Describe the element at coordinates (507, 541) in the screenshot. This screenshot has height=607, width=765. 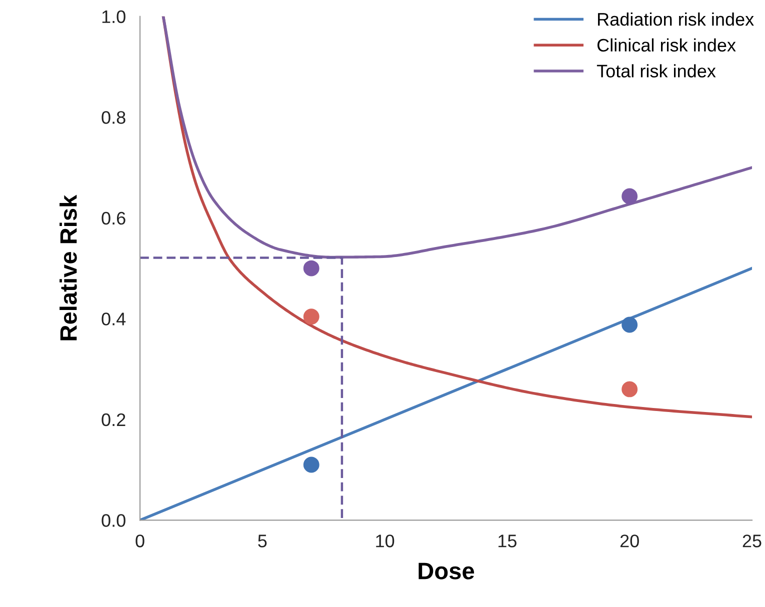
I see `x-tick-label: 15` at that location.